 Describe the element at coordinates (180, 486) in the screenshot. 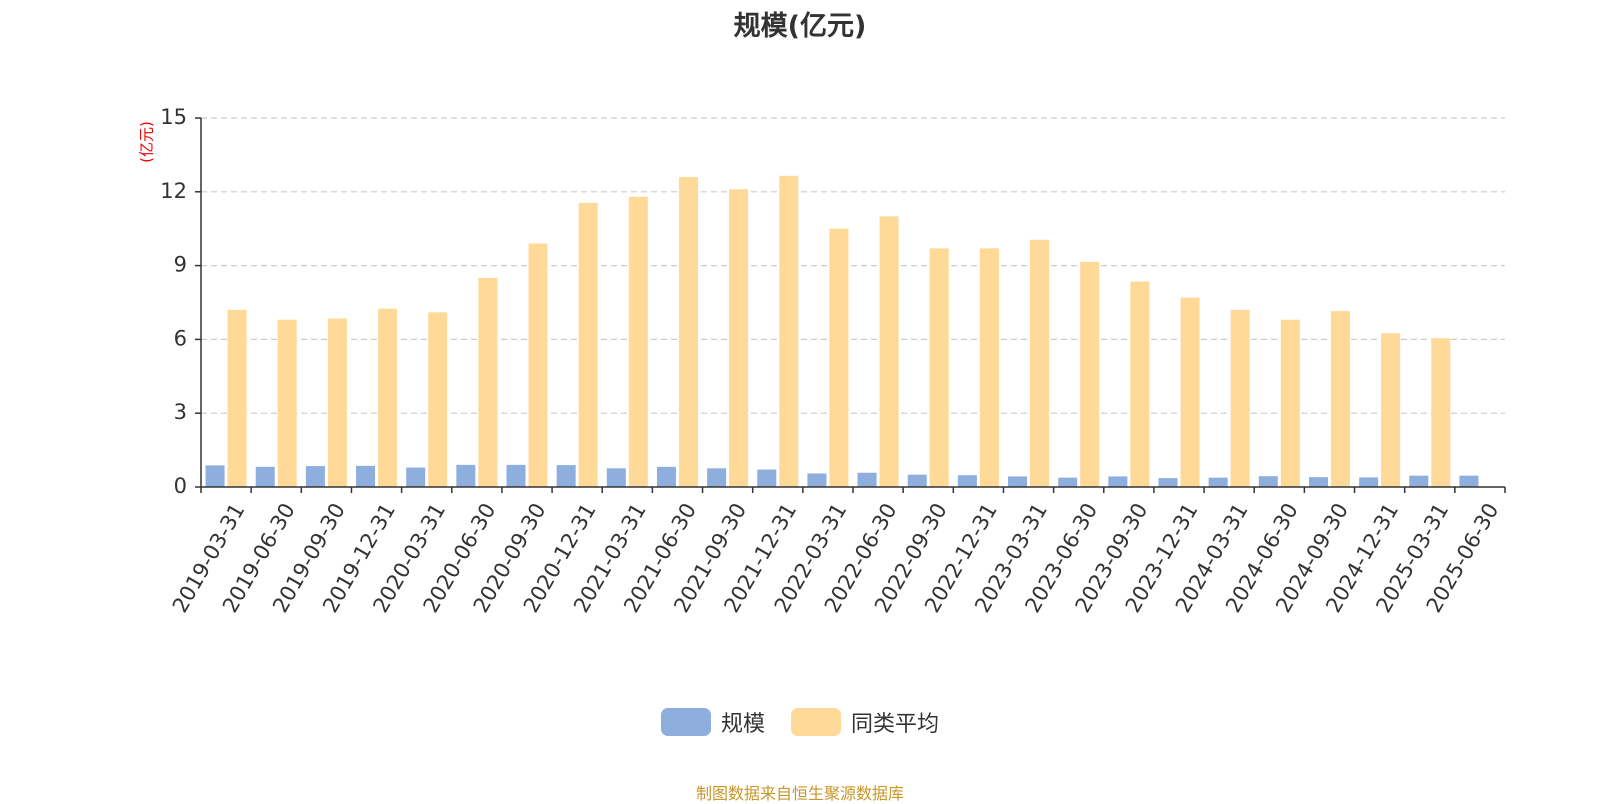

I see `y-tick-label: 0` at that location.